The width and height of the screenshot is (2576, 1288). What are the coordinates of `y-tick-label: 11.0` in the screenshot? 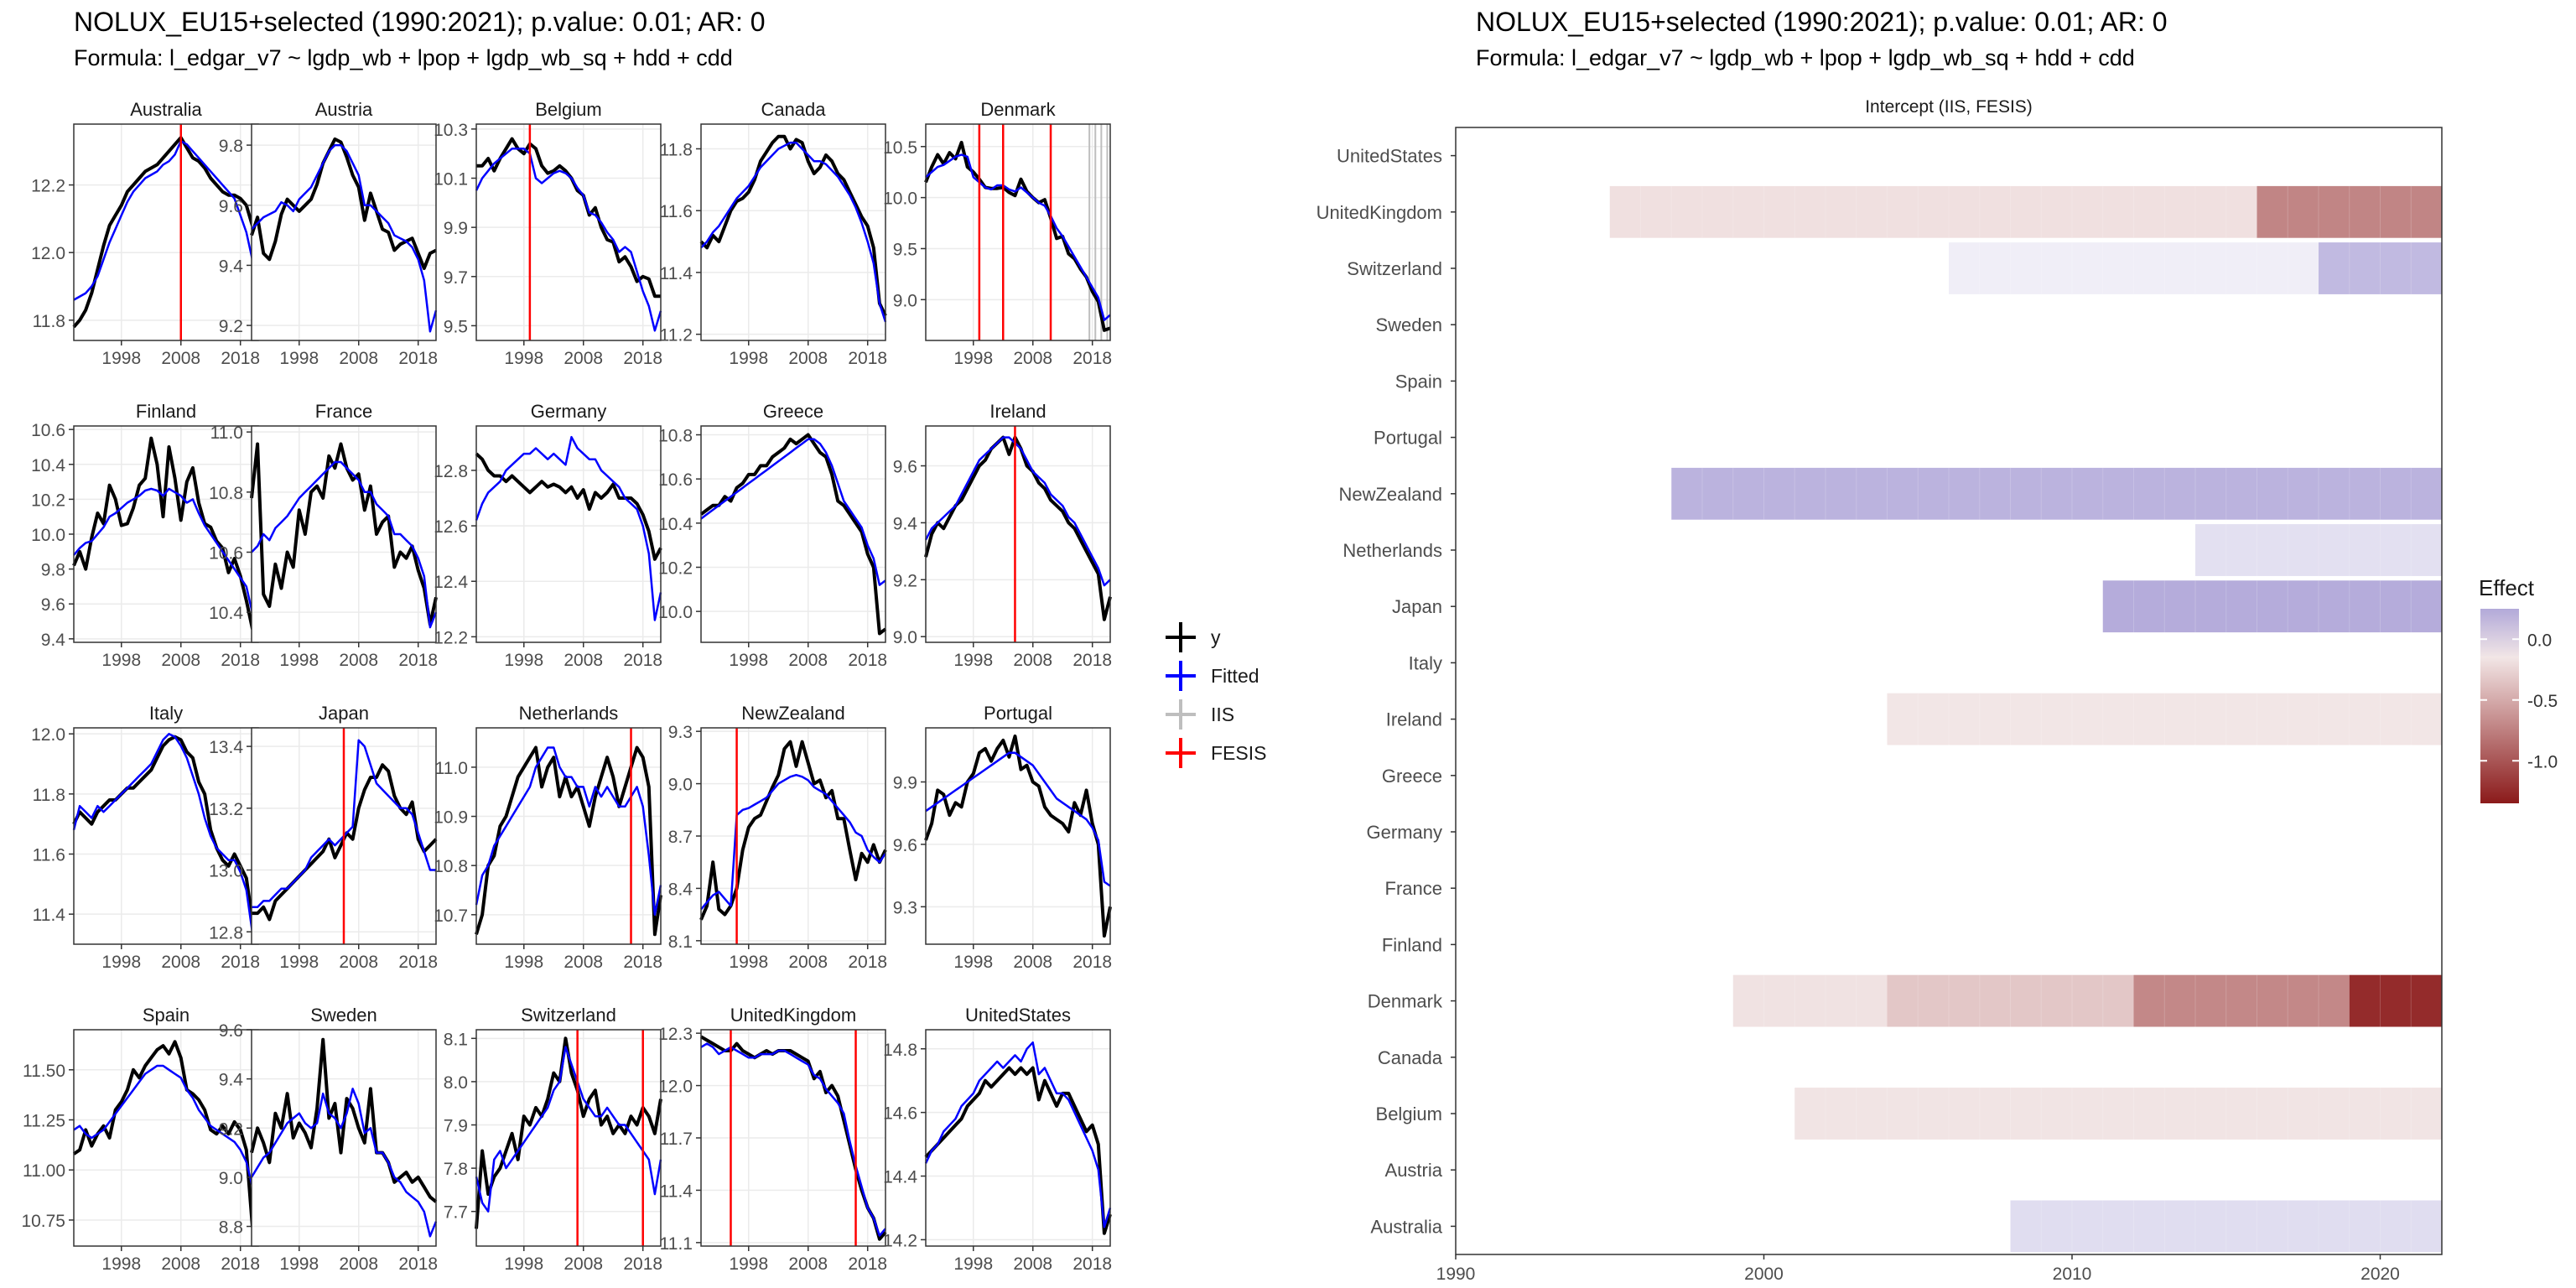 It's located at (451, 768).